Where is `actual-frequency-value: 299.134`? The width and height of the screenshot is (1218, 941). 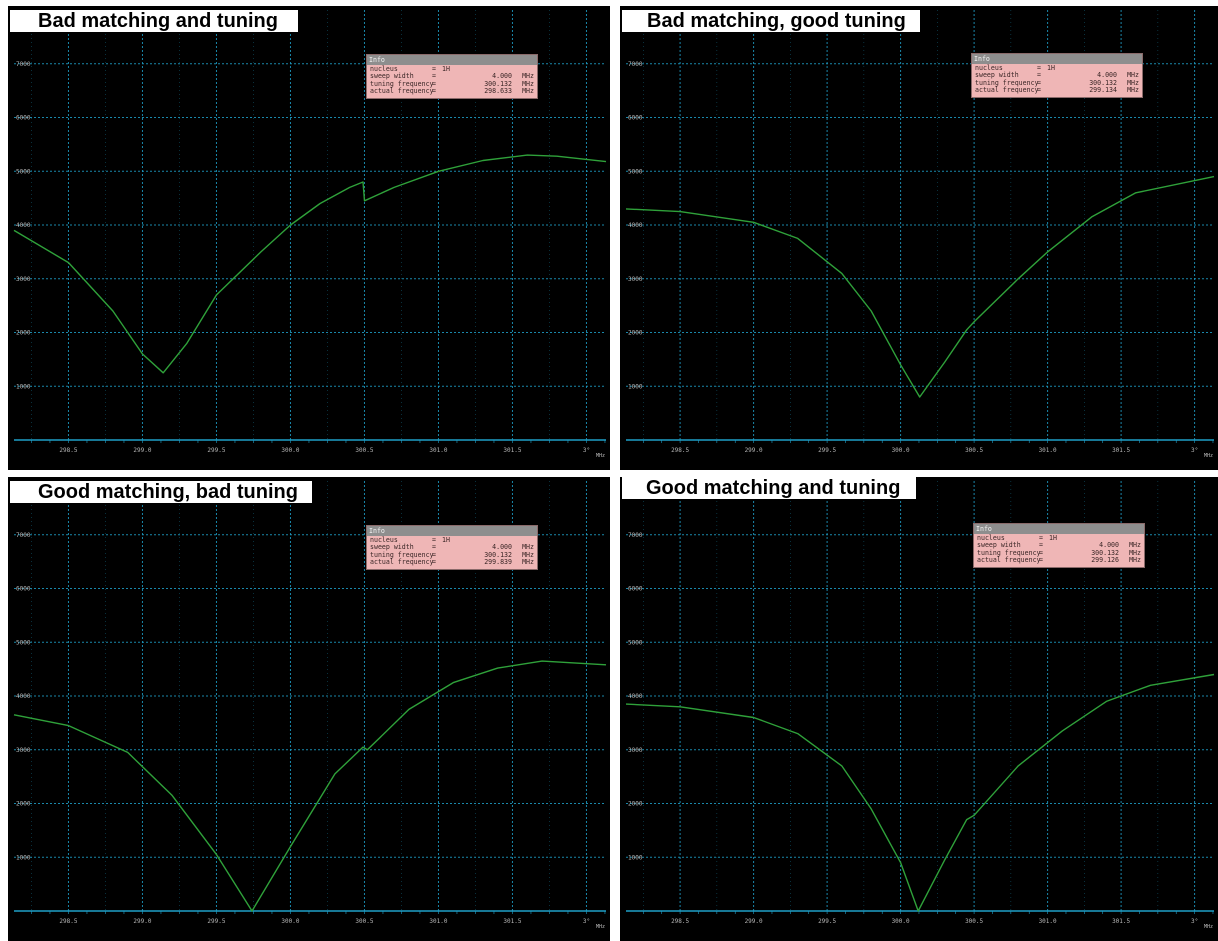 actual-frequency-value: 299.134 is located at coordinates (1103, 90).